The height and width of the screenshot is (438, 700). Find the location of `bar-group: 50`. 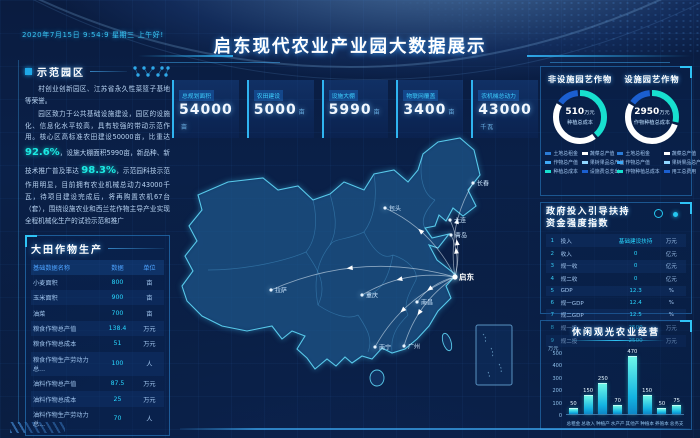

bar-group: 50 is located at coordinates (662, 407).